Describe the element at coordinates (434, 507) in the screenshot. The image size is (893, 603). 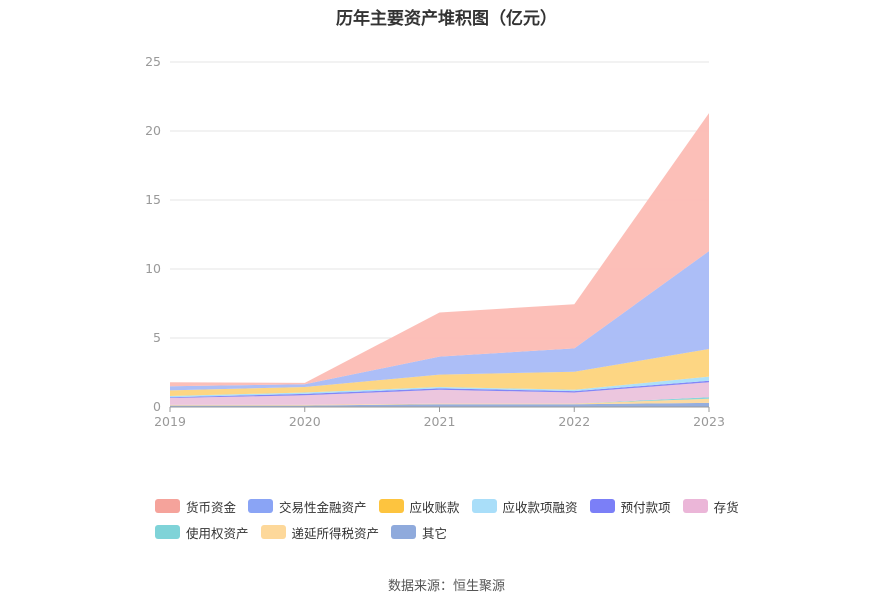
I see `legend-label: 应收账款` at that location.